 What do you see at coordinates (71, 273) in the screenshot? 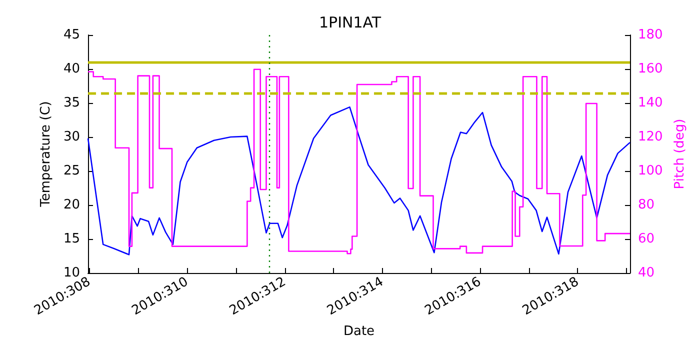
I see `y-tick-label: 10` at bounding box center [71, 273].